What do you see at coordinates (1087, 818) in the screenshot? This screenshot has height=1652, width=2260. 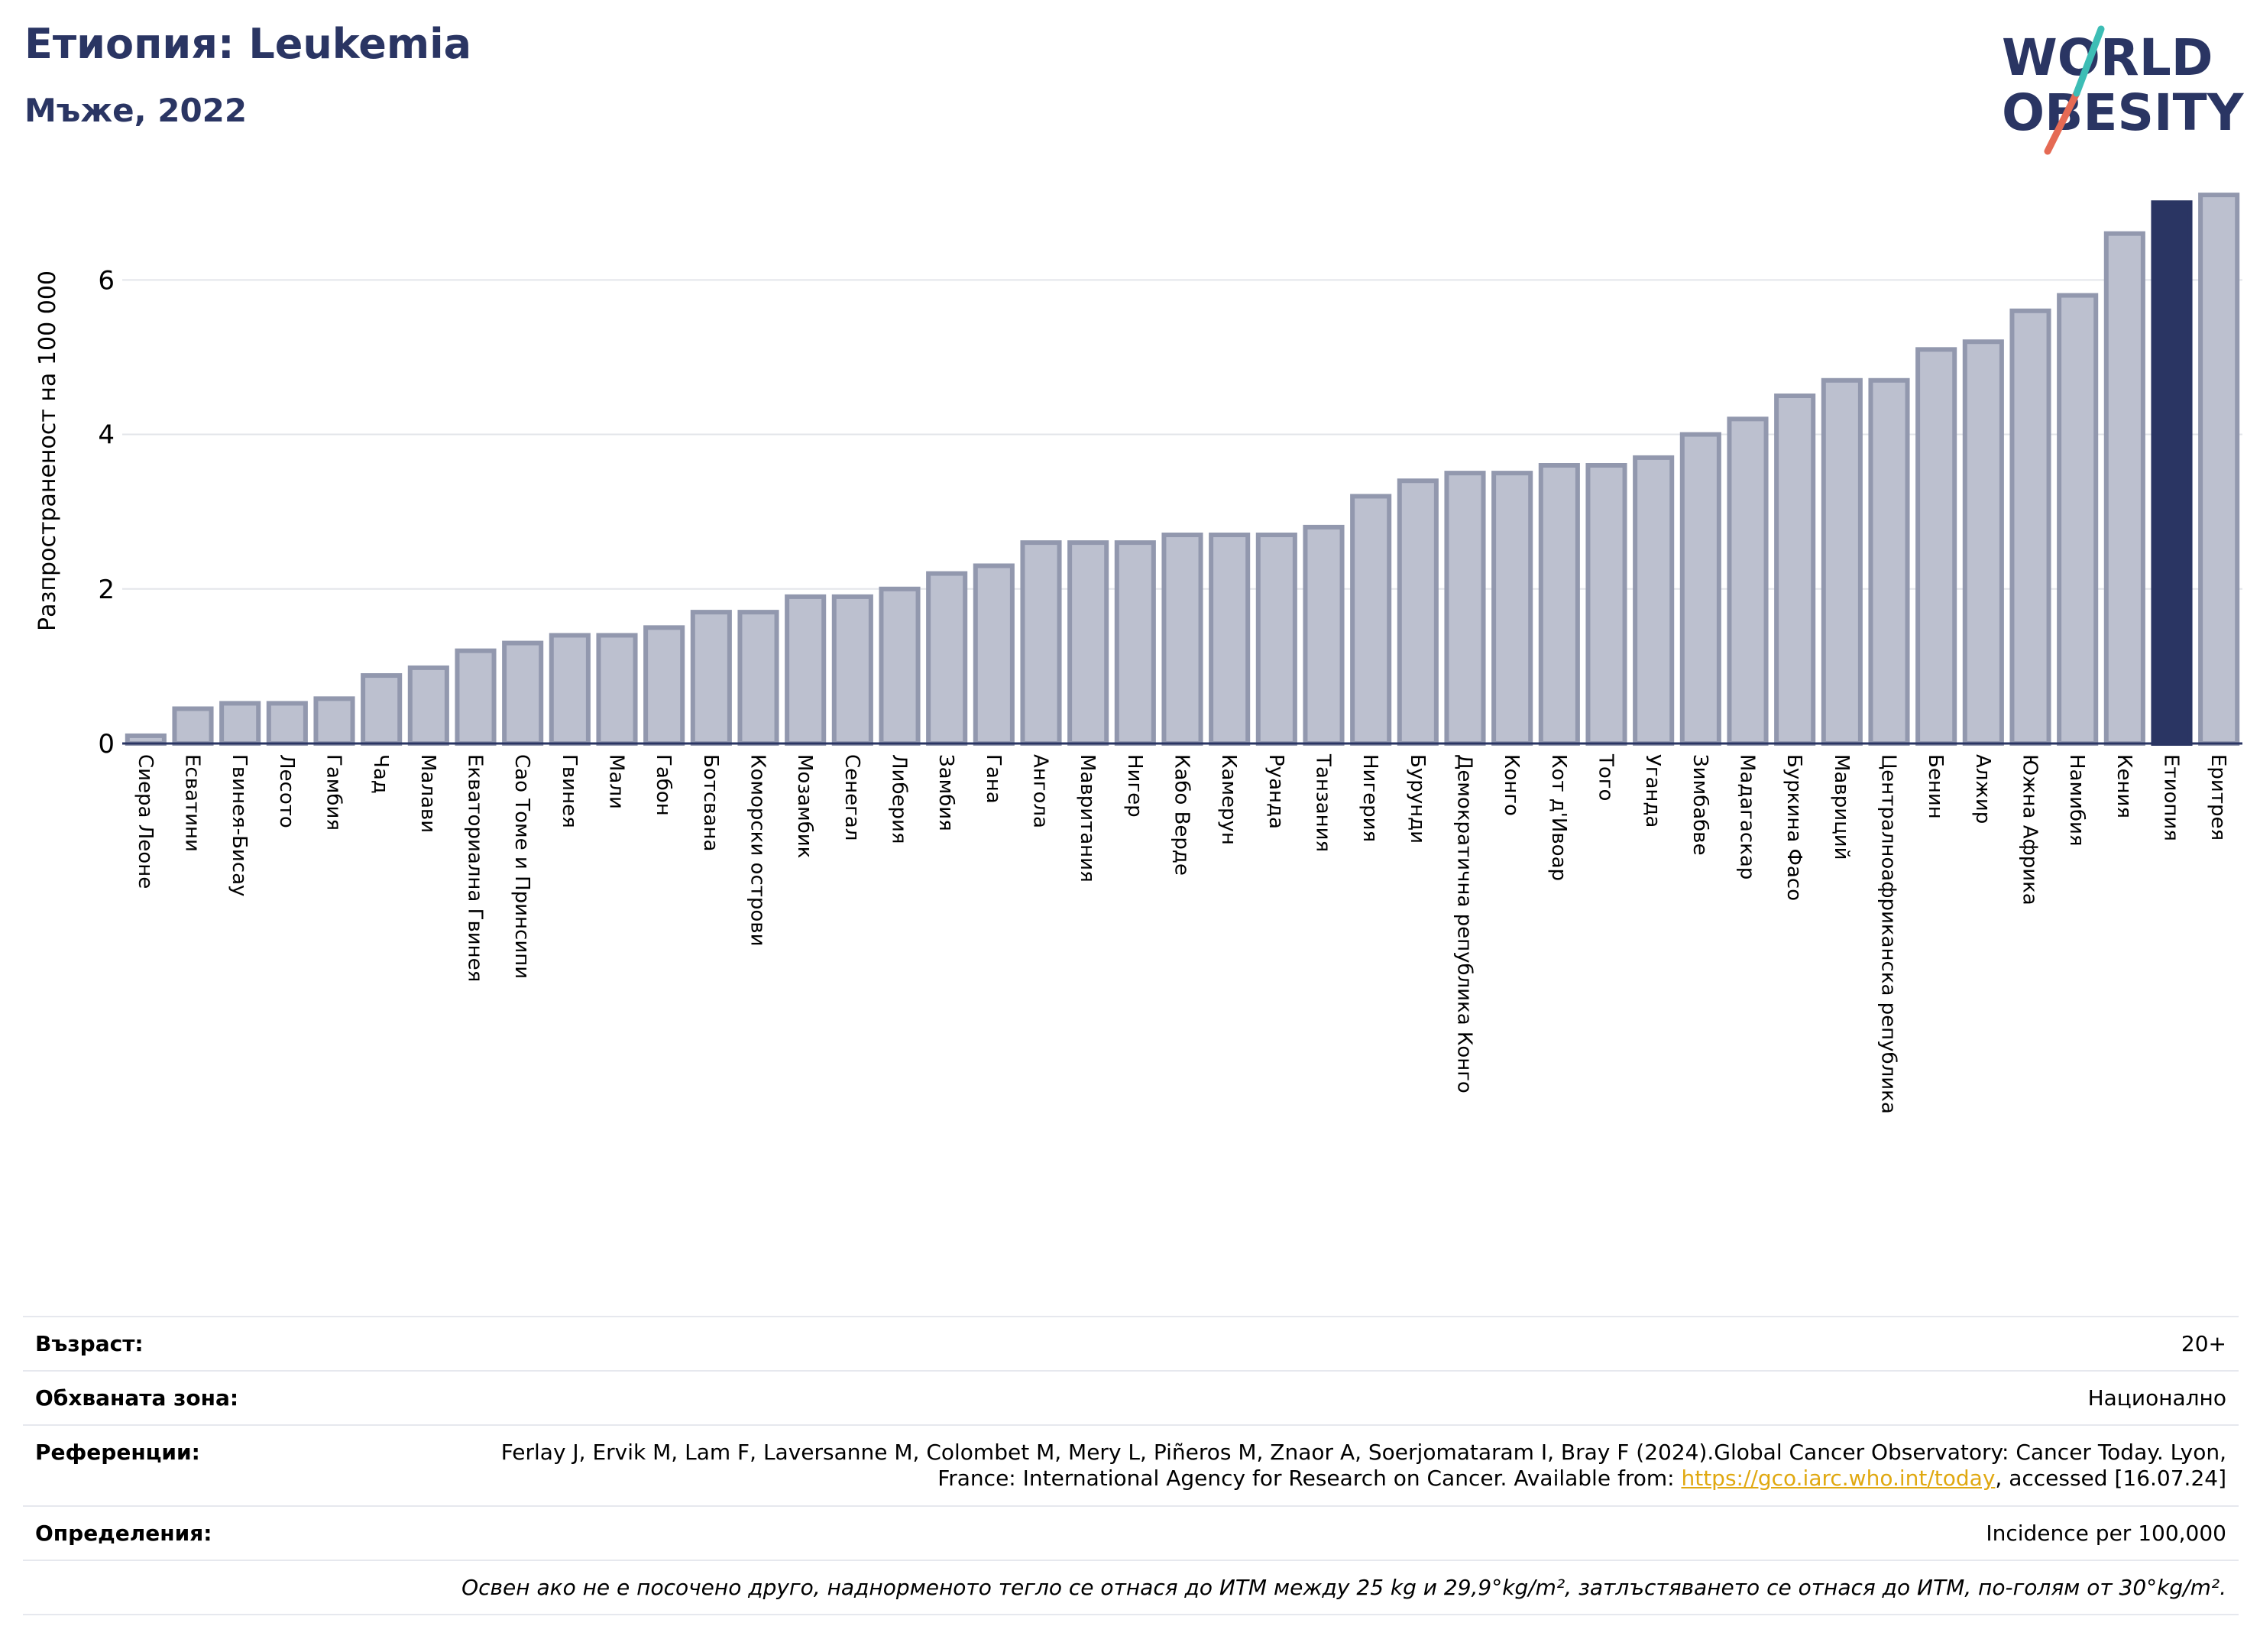 I see `x-tick-label: Мавритания` at bounding box center [1087, 818].